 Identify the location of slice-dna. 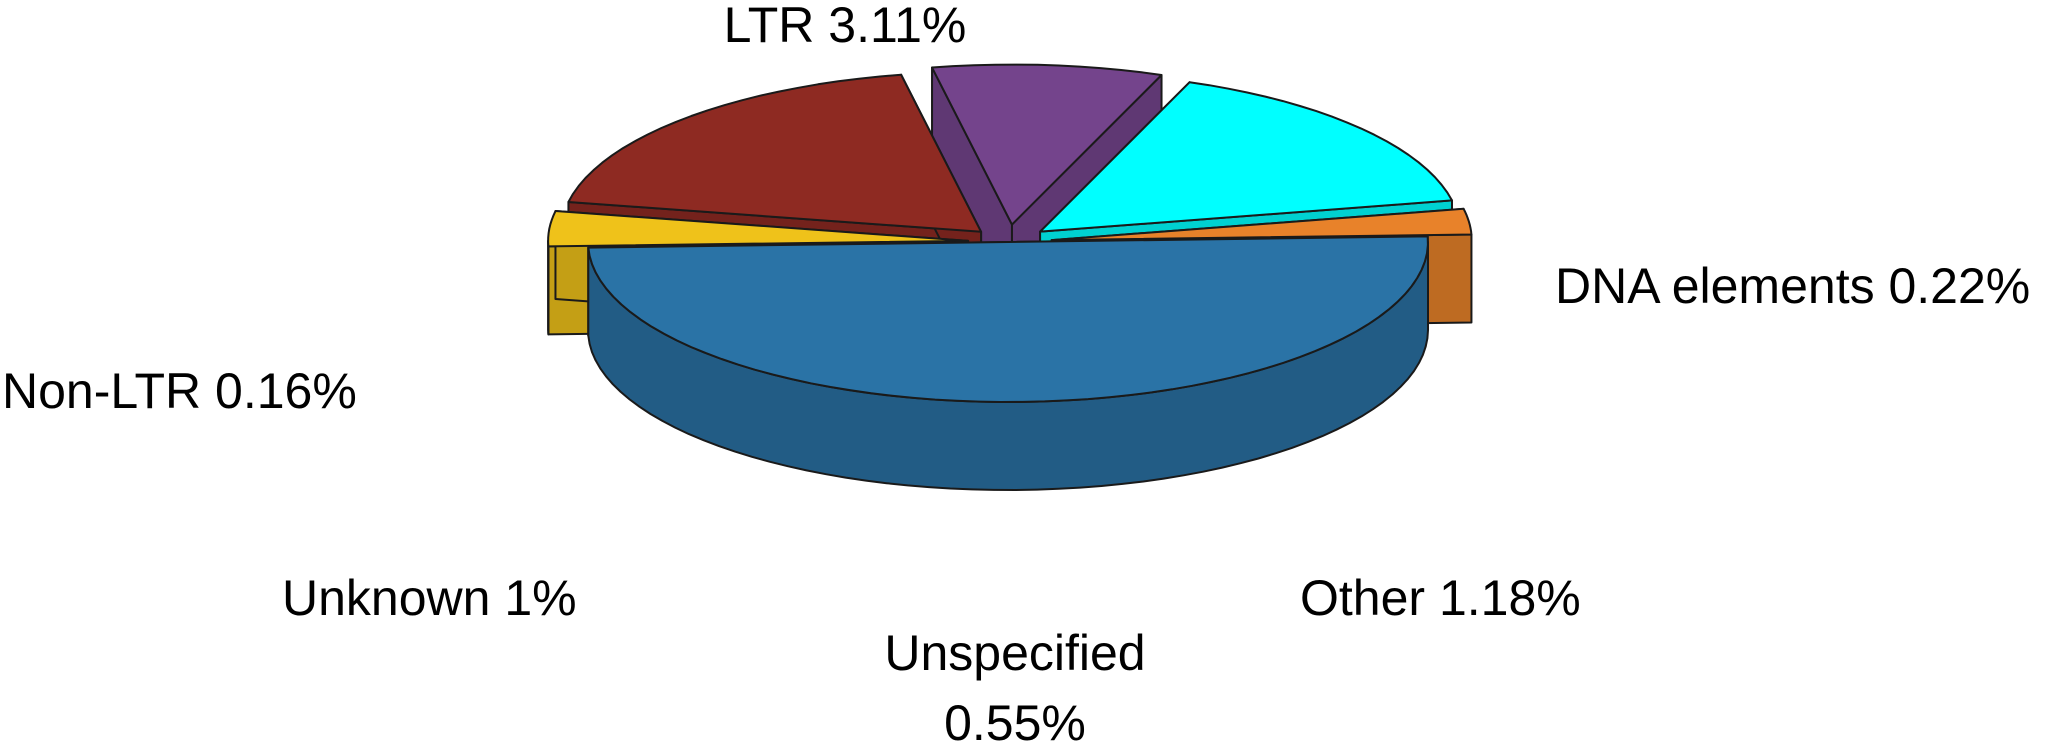
(758, 229).